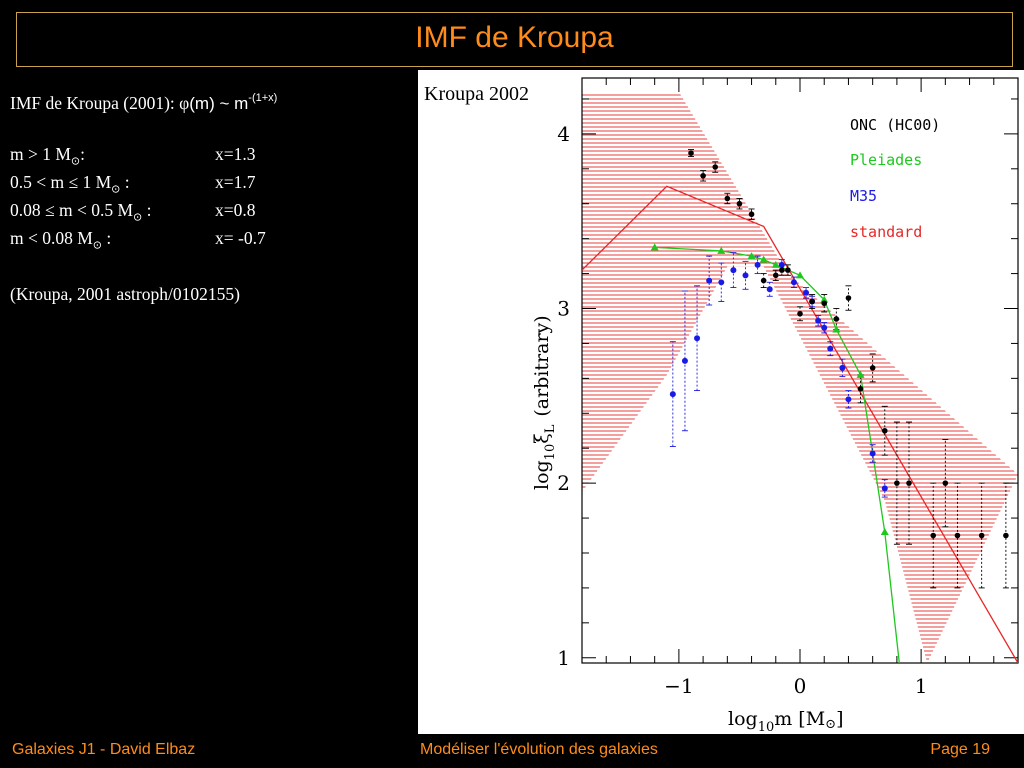  Describe the element at coordinates (895, 125) in the screenshot. I see `legend-onc: ONC (HC00)` at that location.